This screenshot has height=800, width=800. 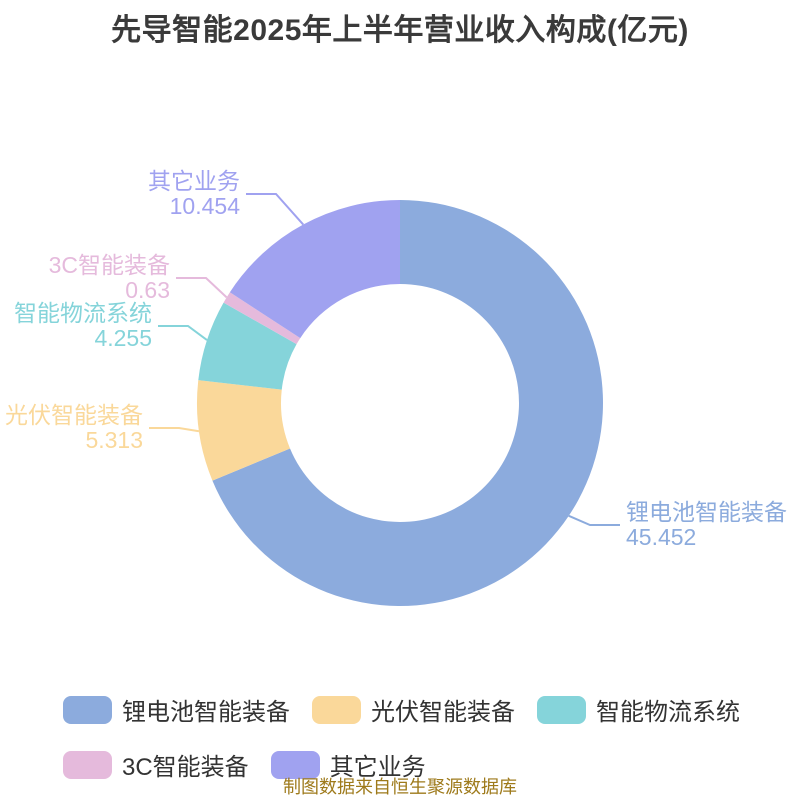 What do you see at coordinates (443, 712) in the screenshot?
I see `legend-item-label: 光伏智能装备` at bounding box center [443, 712].